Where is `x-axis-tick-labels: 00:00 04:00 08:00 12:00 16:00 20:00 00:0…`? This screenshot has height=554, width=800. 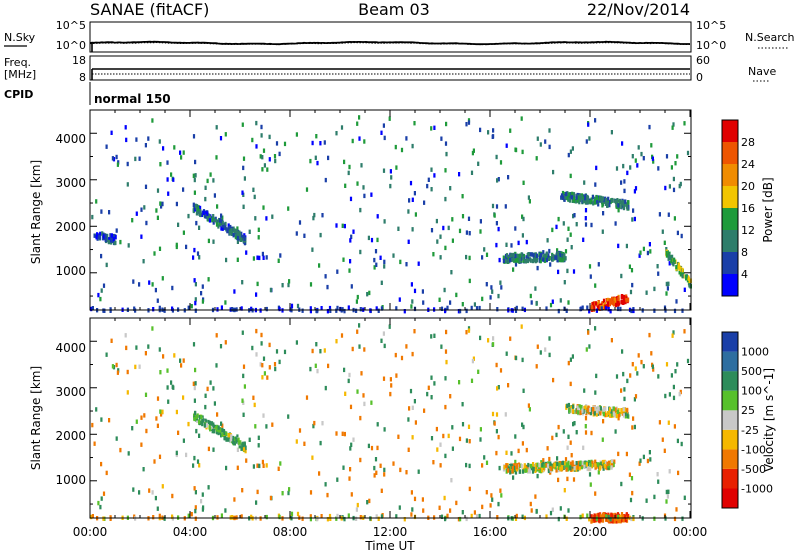
x-axis-tick-labels: 00:00 04:00 08:00 12:00 16:00 20:00 00:0… is located at coordinates (390, 532).